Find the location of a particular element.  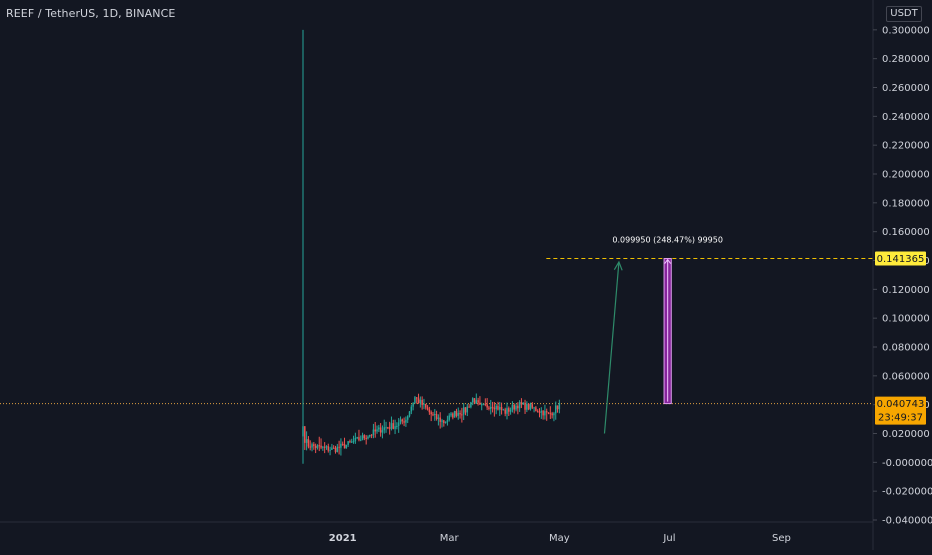

current-price-badge is located at coordinates (900, 410).